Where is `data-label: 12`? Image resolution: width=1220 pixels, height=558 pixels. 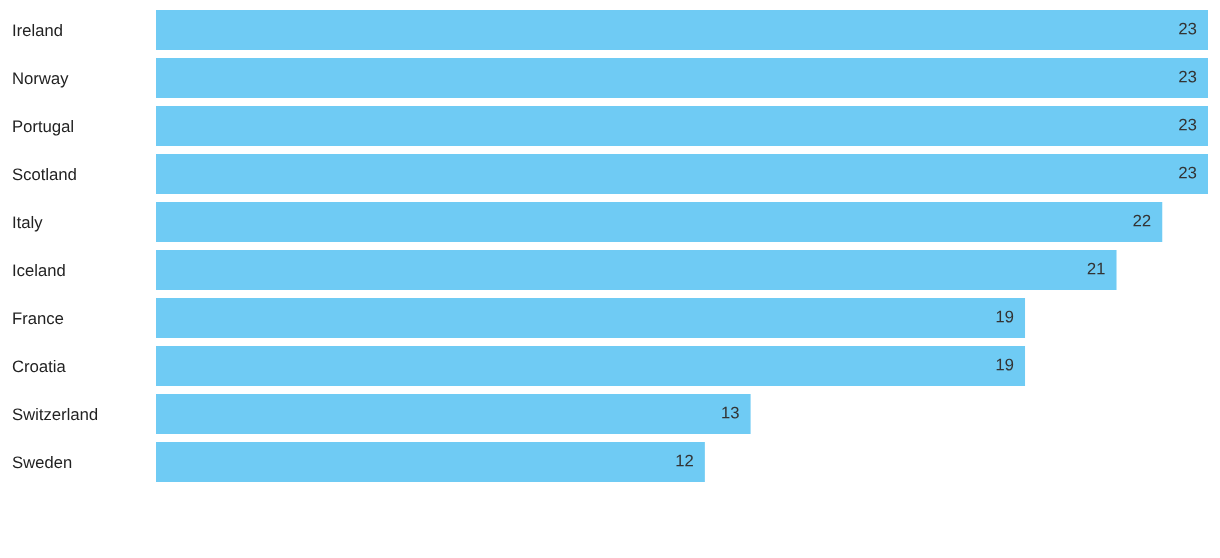 data-label: 12 is located at coordinates (684, 460).